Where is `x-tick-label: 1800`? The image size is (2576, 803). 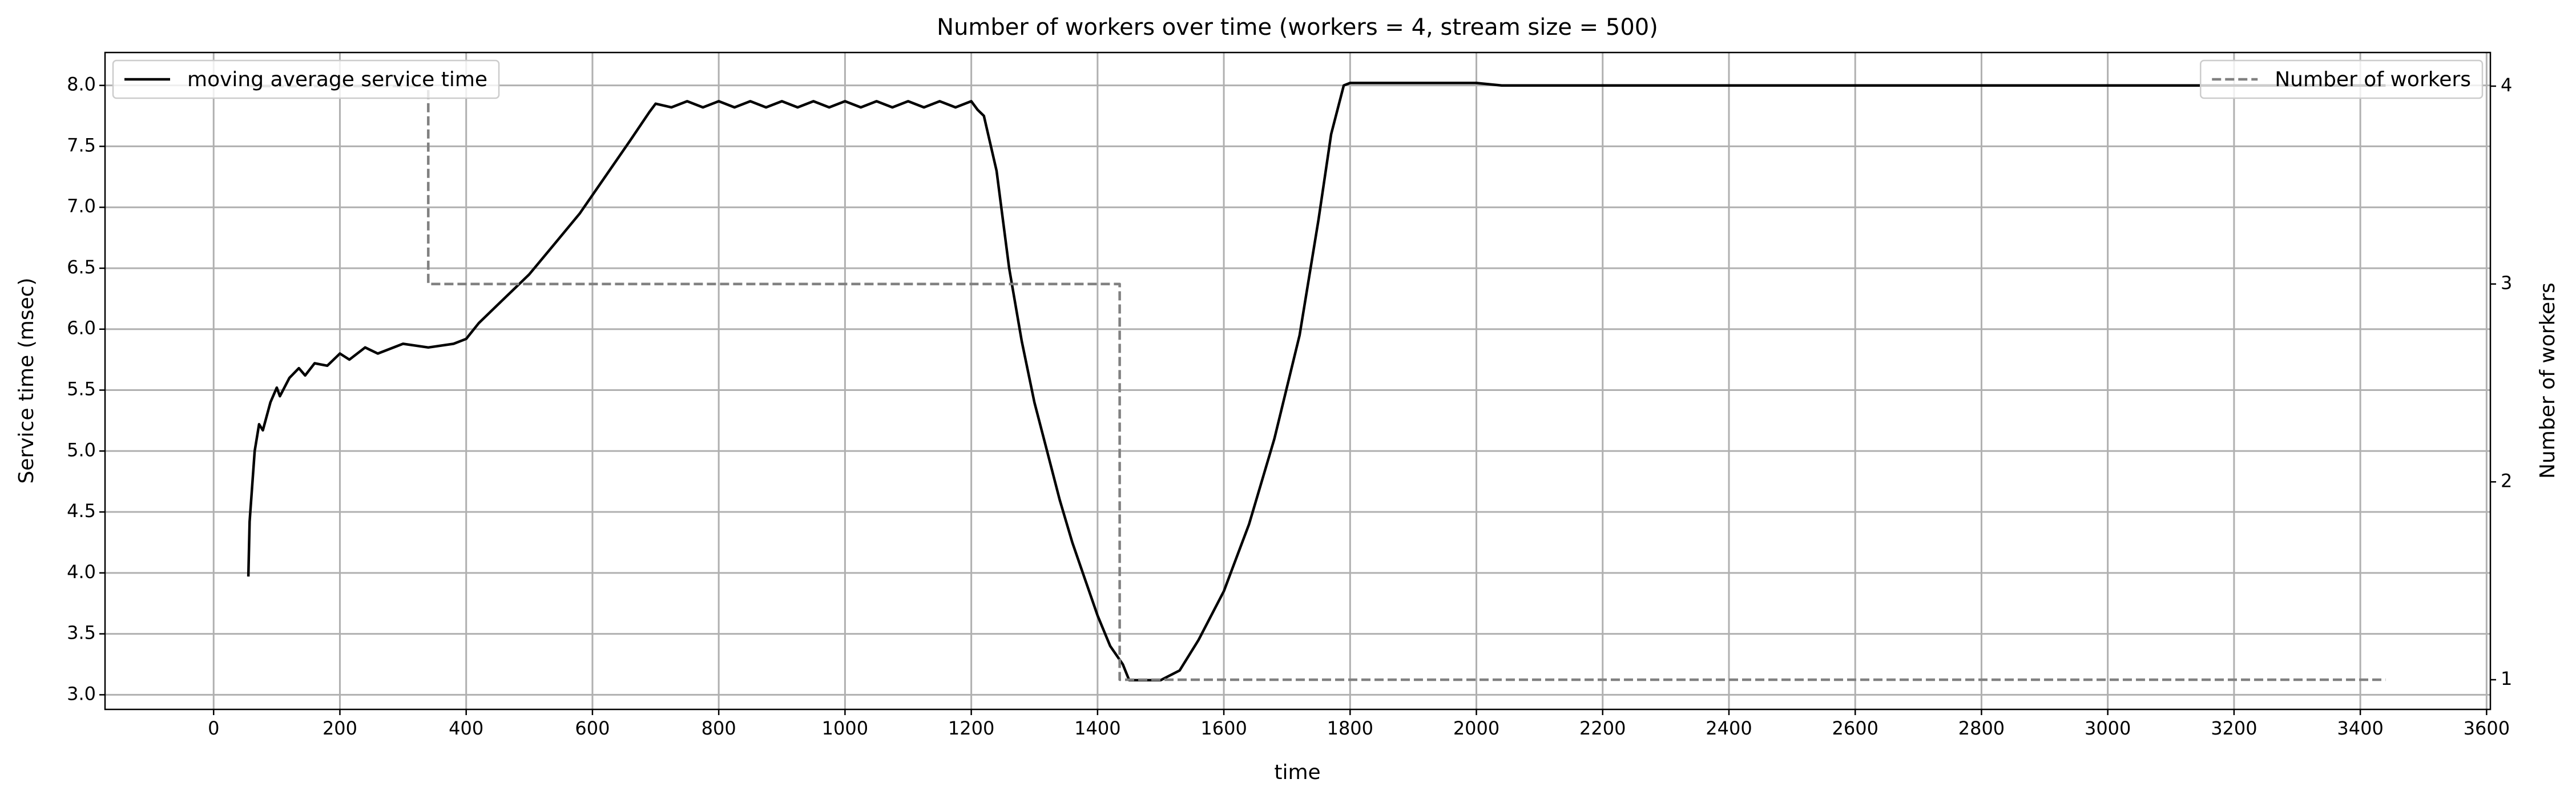 x-tick-label: 1800 is located at coordinates (1350, 728).